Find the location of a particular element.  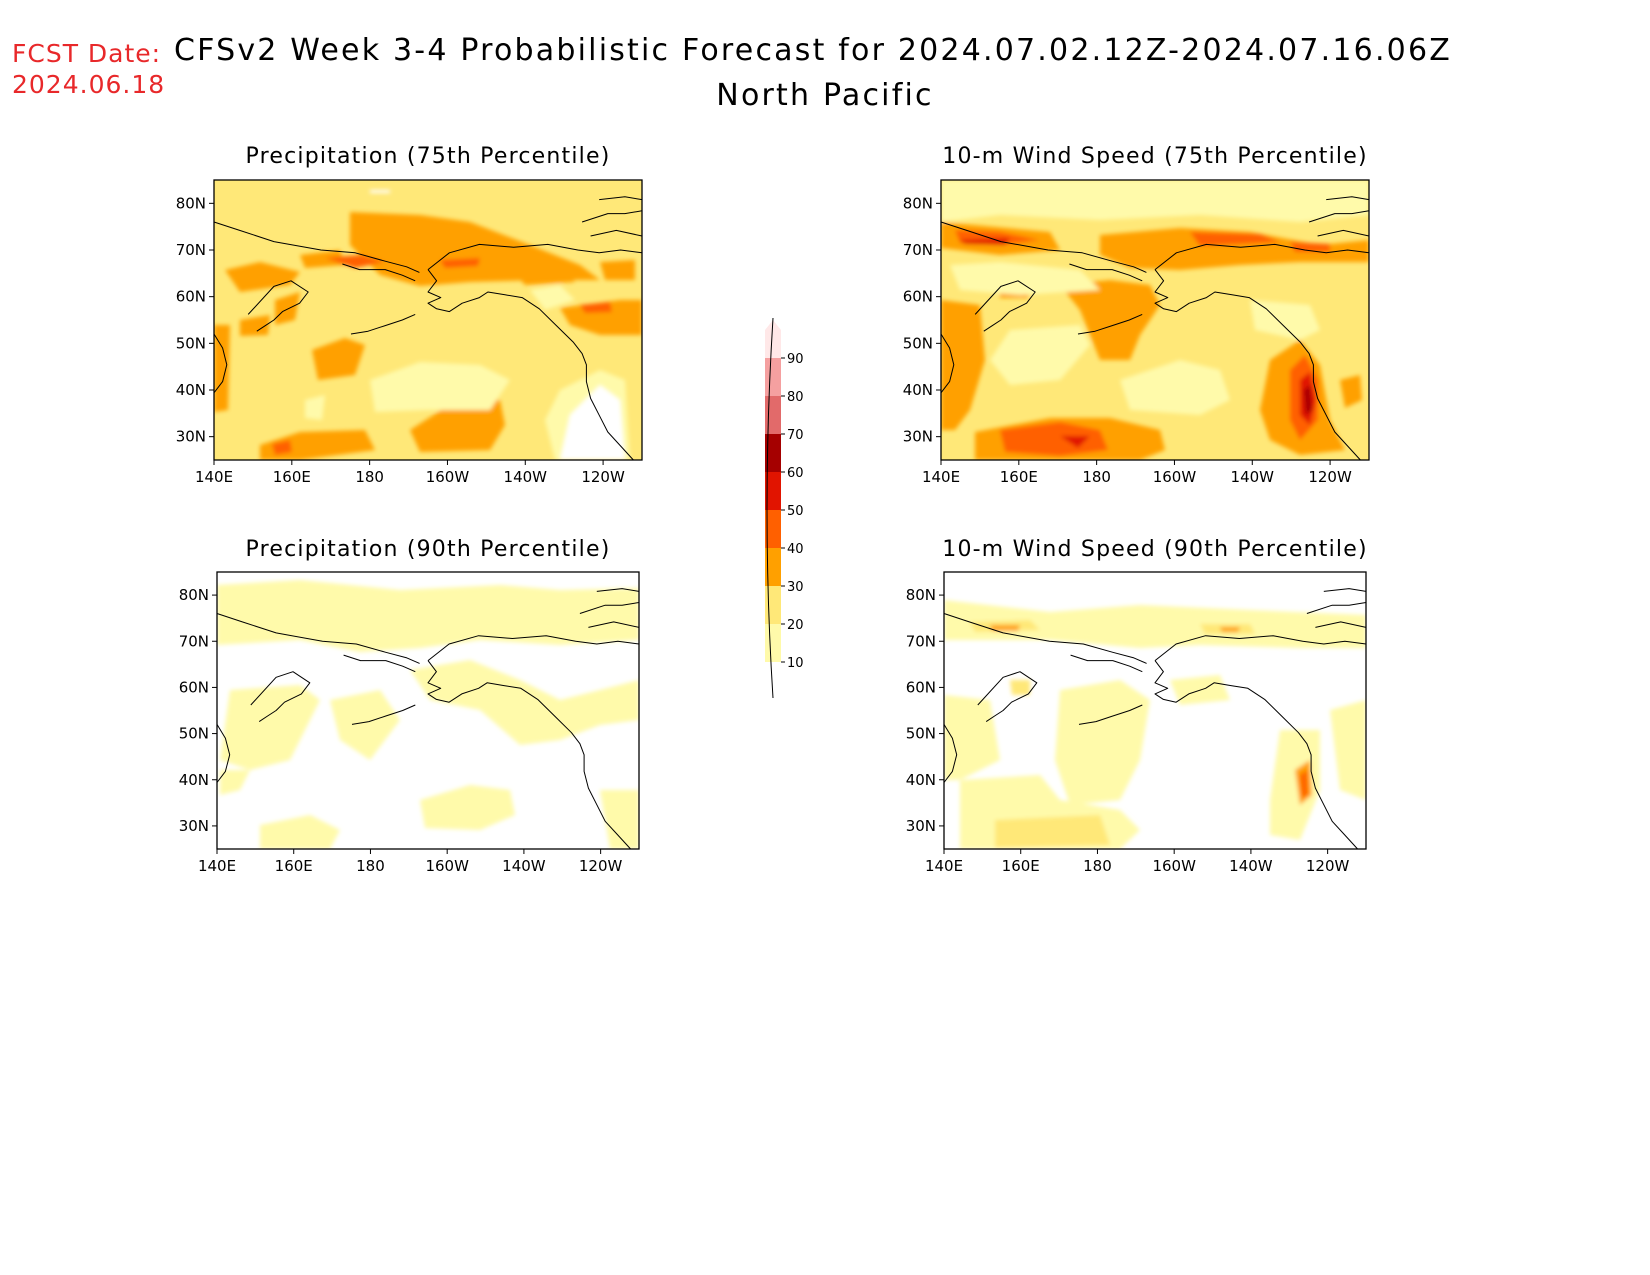

wind-90-lon-label: 120W is located at coordinates (1328, 866).